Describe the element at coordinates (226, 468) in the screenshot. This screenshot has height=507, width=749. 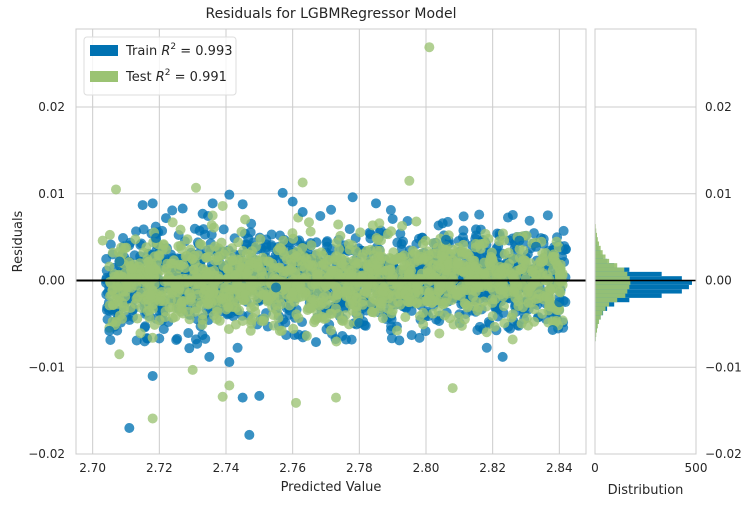
I see `x-tick-label: 2.74` at that location.